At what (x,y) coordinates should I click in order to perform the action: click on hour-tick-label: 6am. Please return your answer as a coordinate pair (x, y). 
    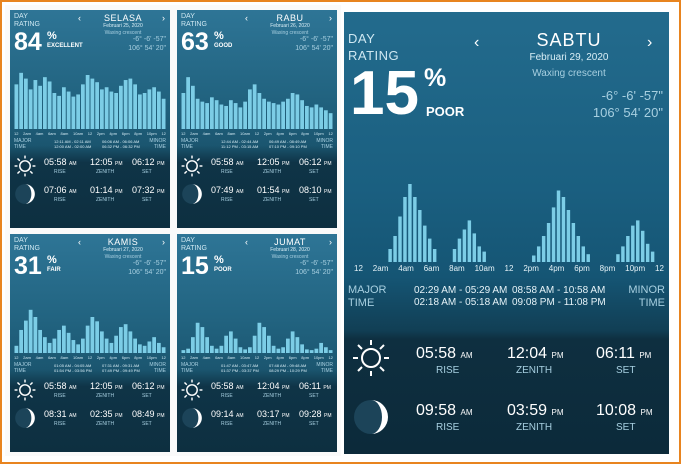
    Looking at the image, I should click on (219, 357).